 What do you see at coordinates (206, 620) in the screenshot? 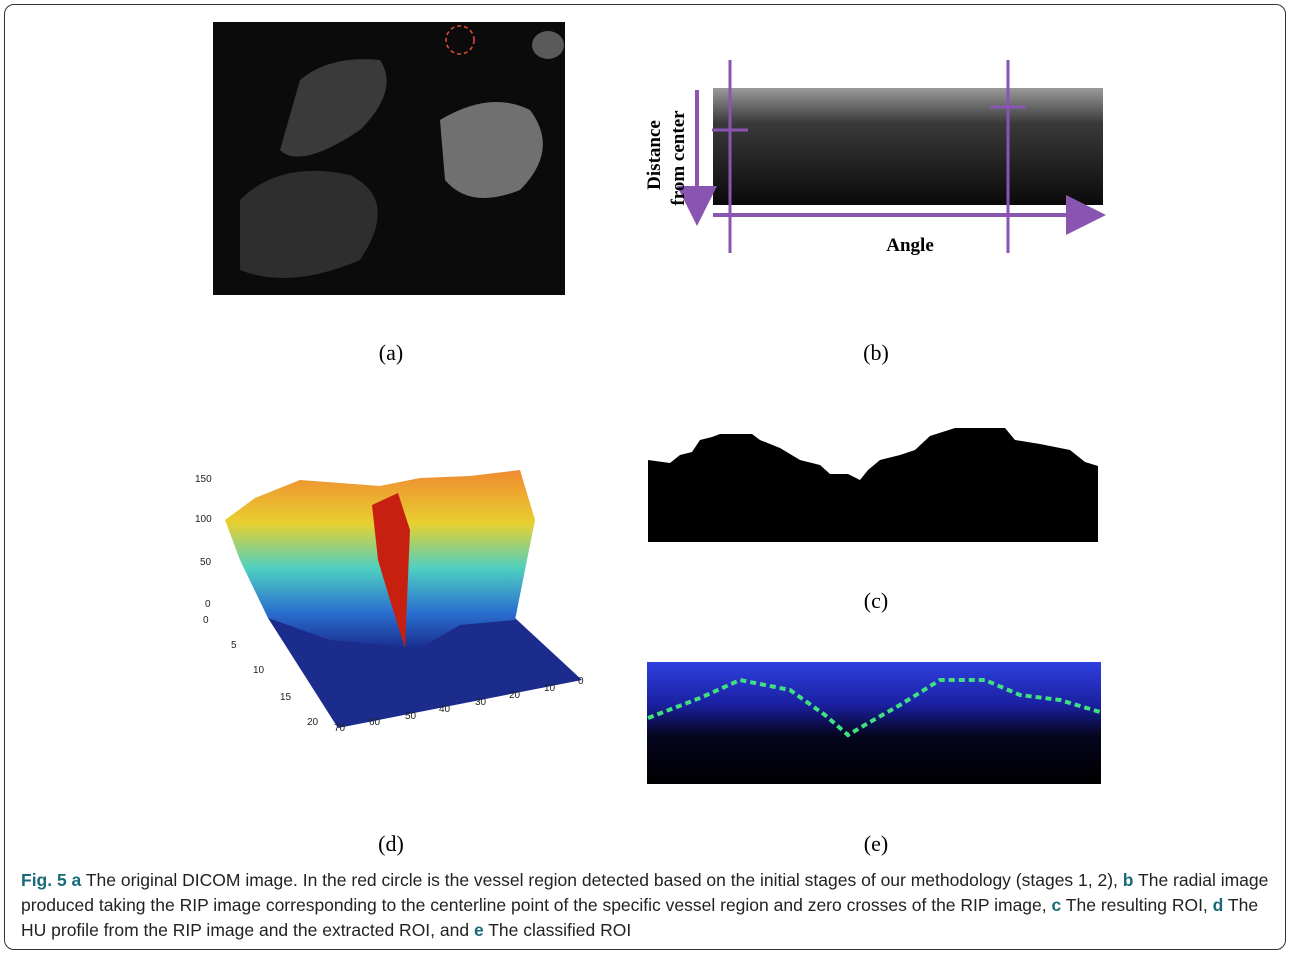
I see `y-tick-label: 0` at bounding box center [206, 620].